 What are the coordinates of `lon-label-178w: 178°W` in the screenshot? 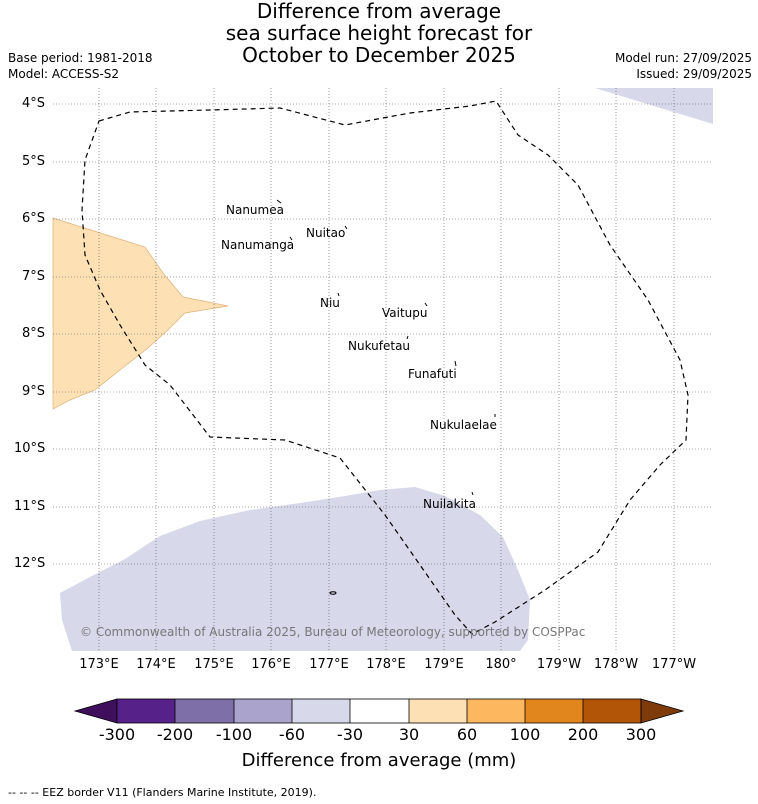 It's located at (616, 664).